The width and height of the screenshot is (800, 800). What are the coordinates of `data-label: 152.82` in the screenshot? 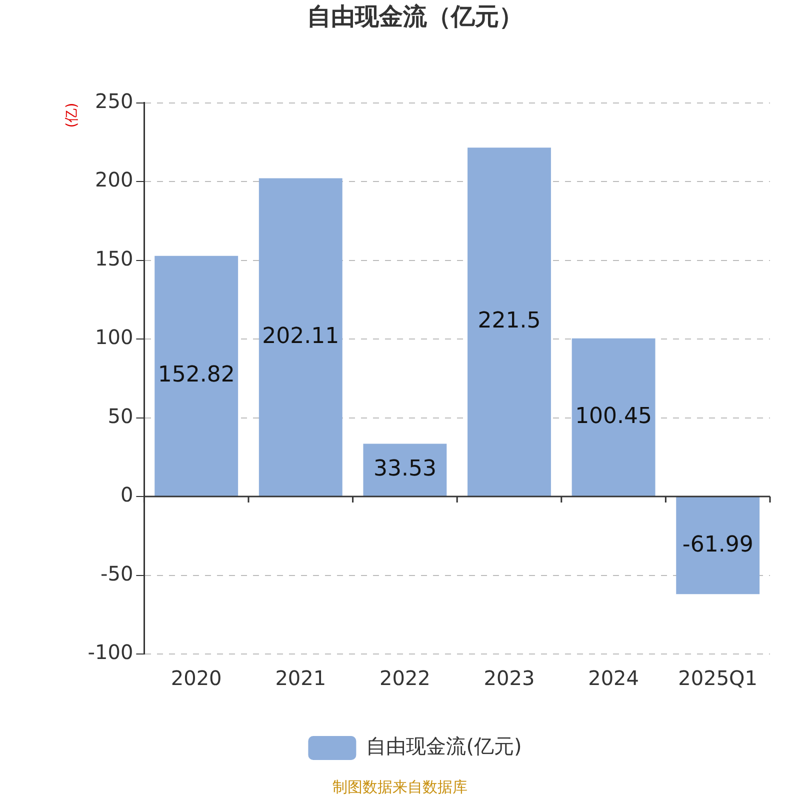 It's located at (196, 375).